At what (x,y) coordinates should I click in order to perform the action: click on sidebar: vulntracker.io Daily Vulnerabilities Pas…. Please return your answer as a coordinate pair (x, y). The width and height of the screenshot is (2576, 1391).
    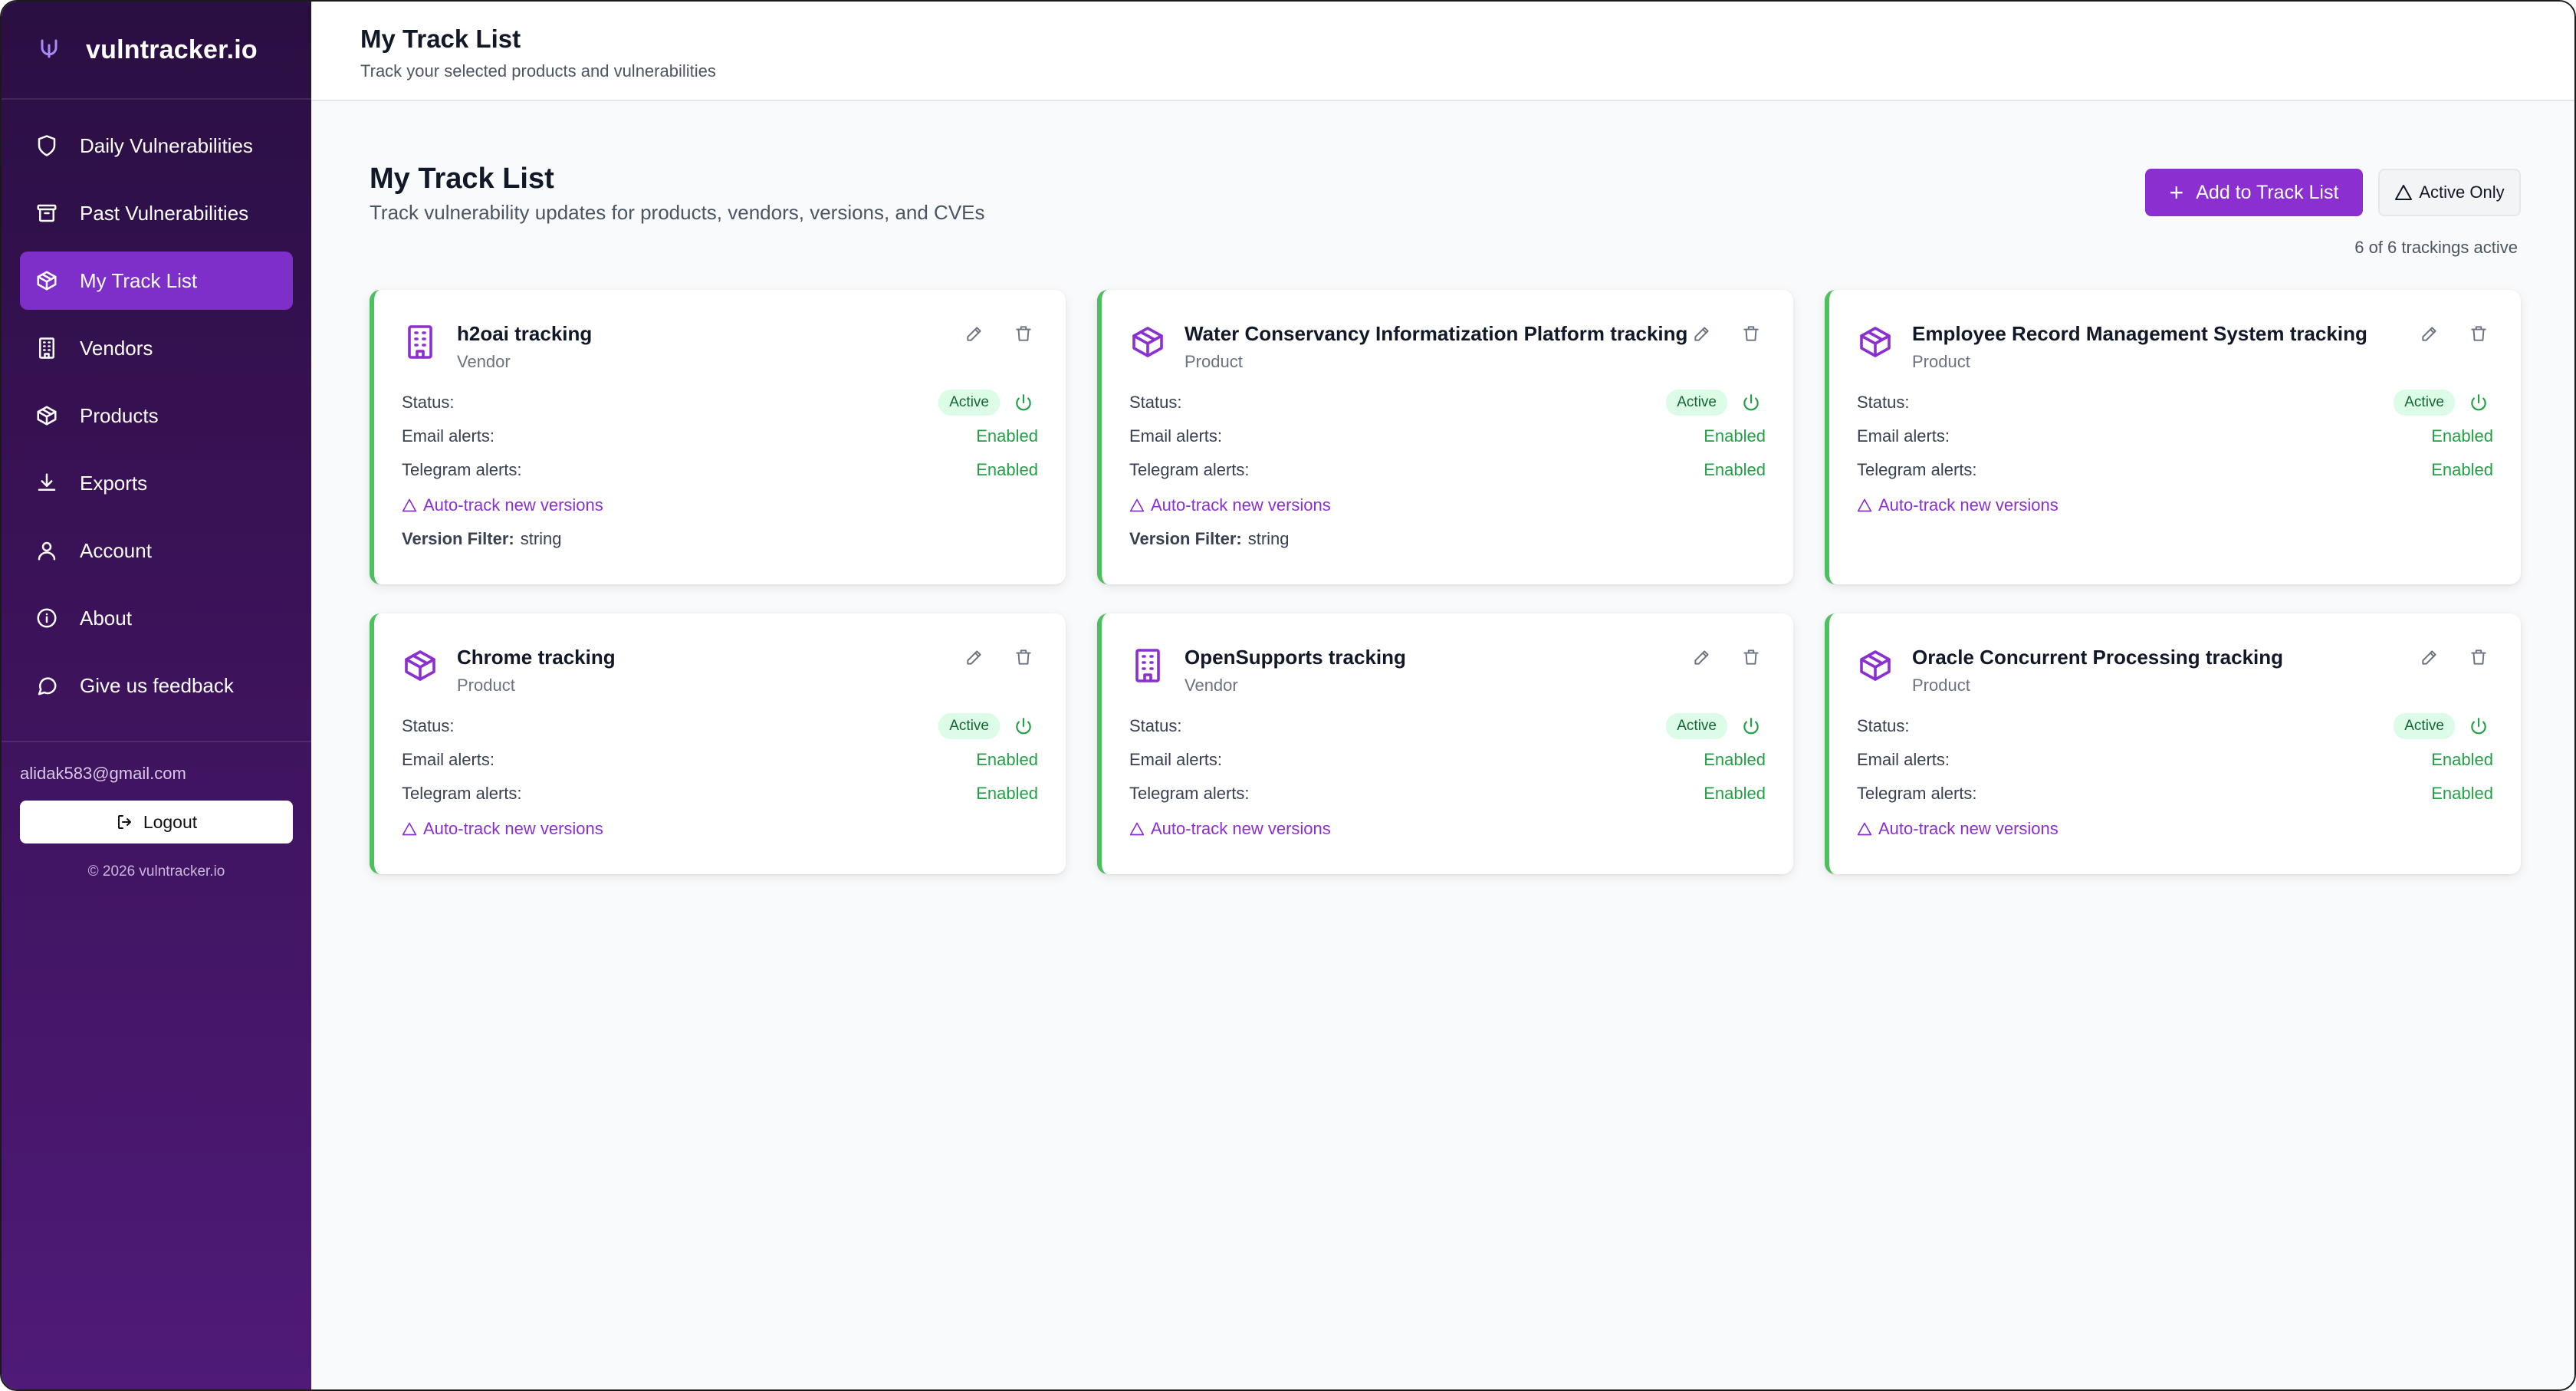
    Looking at the image, I should click on (156, 695).